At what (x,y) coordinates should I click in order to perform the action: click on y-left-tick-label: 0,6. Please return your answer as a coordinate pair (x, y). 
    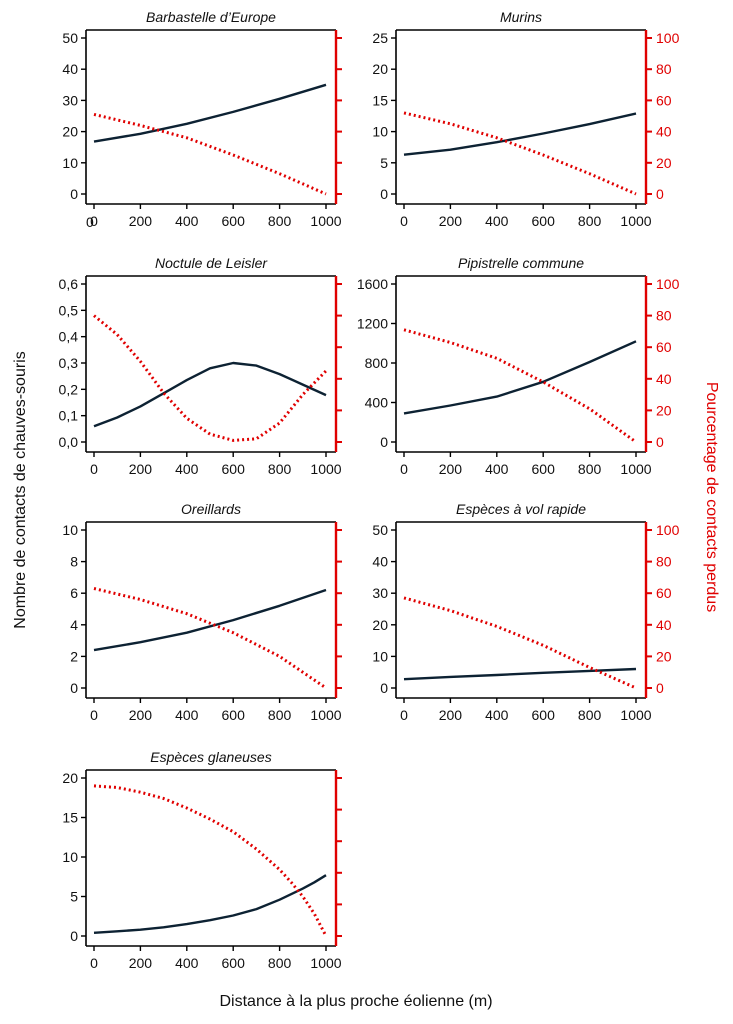
    Looking at the image, I should click on (69, 284).